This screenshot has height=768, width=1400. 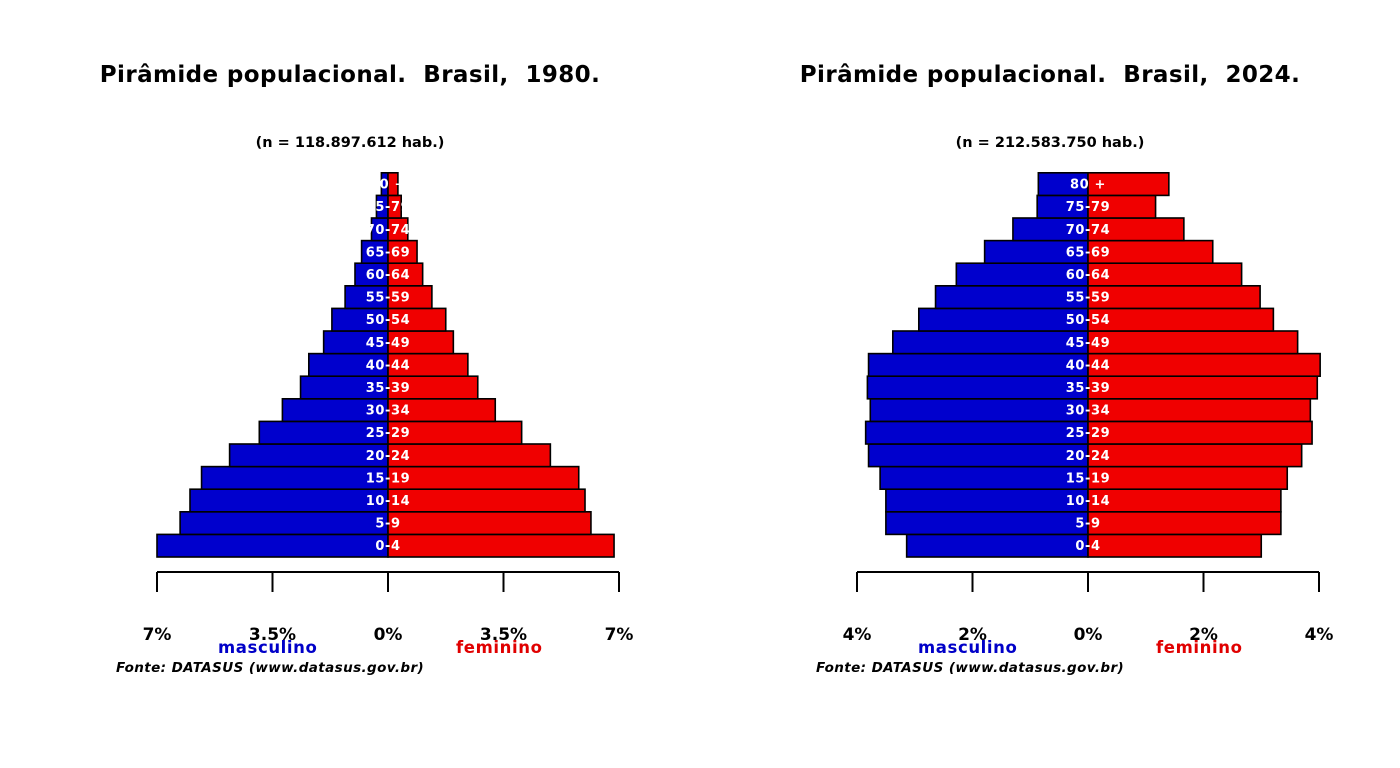 I want to click on chart-subtitle: (n = 118.897.612 hab.), so click(x=350, y=143).